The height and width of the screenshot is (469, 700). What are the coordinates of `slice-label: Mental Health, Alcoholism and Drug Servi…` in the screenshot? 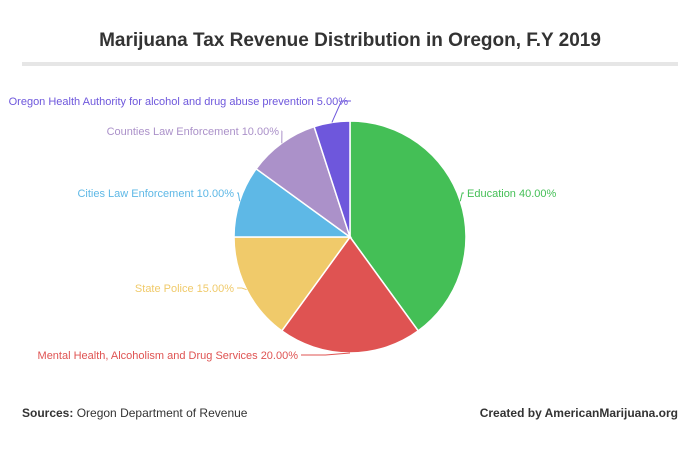 It's located at (168, 356).